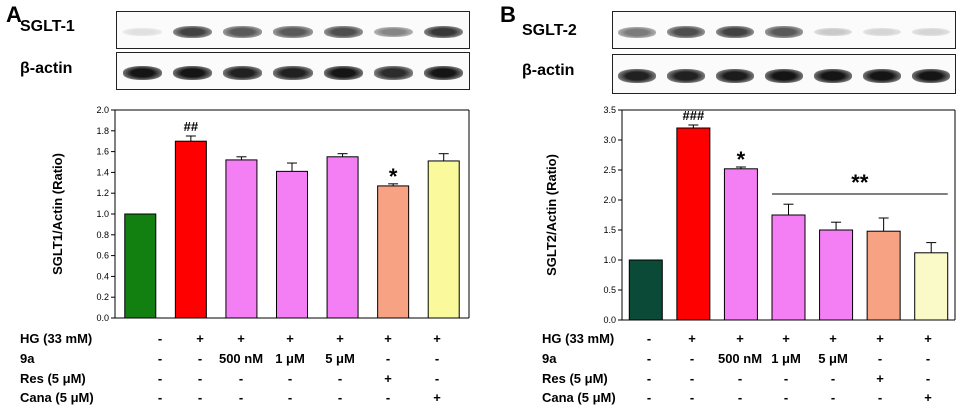 This screenshot has width=968, height=408. Describe the element at coordinates (860, 182) in the screenshot. I see `significance-label: **` at that location.